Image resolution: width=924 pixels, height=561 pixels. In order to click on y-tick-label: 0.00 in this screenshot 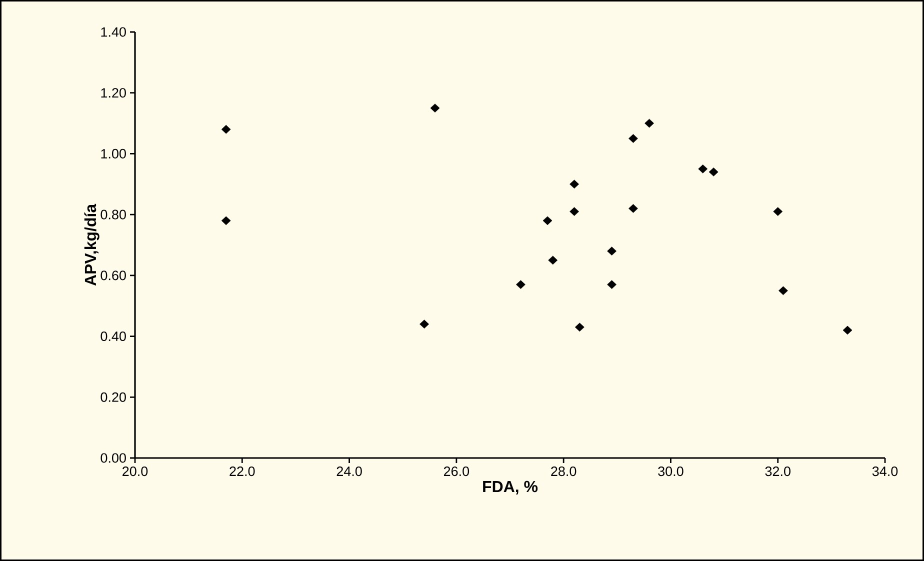, I will do `click(113, 458)`.